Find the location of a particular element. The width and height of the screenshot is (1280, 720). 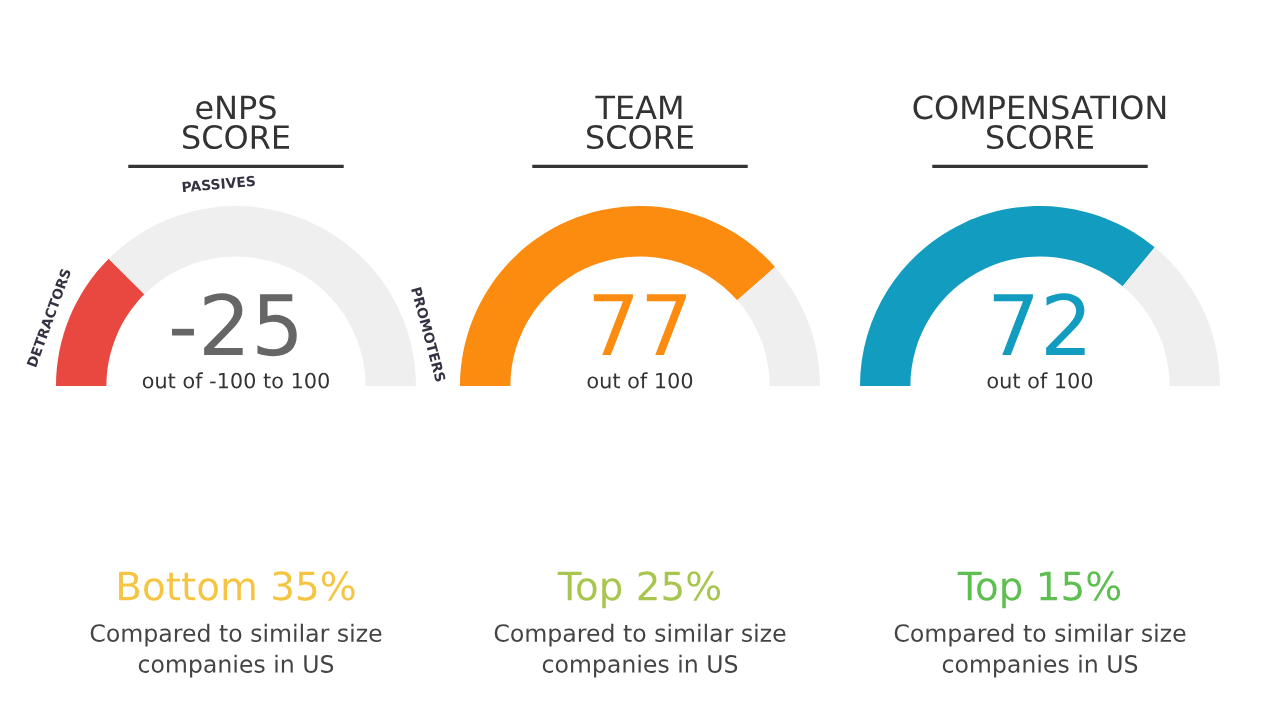

chart-title: TEAM SCORE is located at coordinates (640, 122).